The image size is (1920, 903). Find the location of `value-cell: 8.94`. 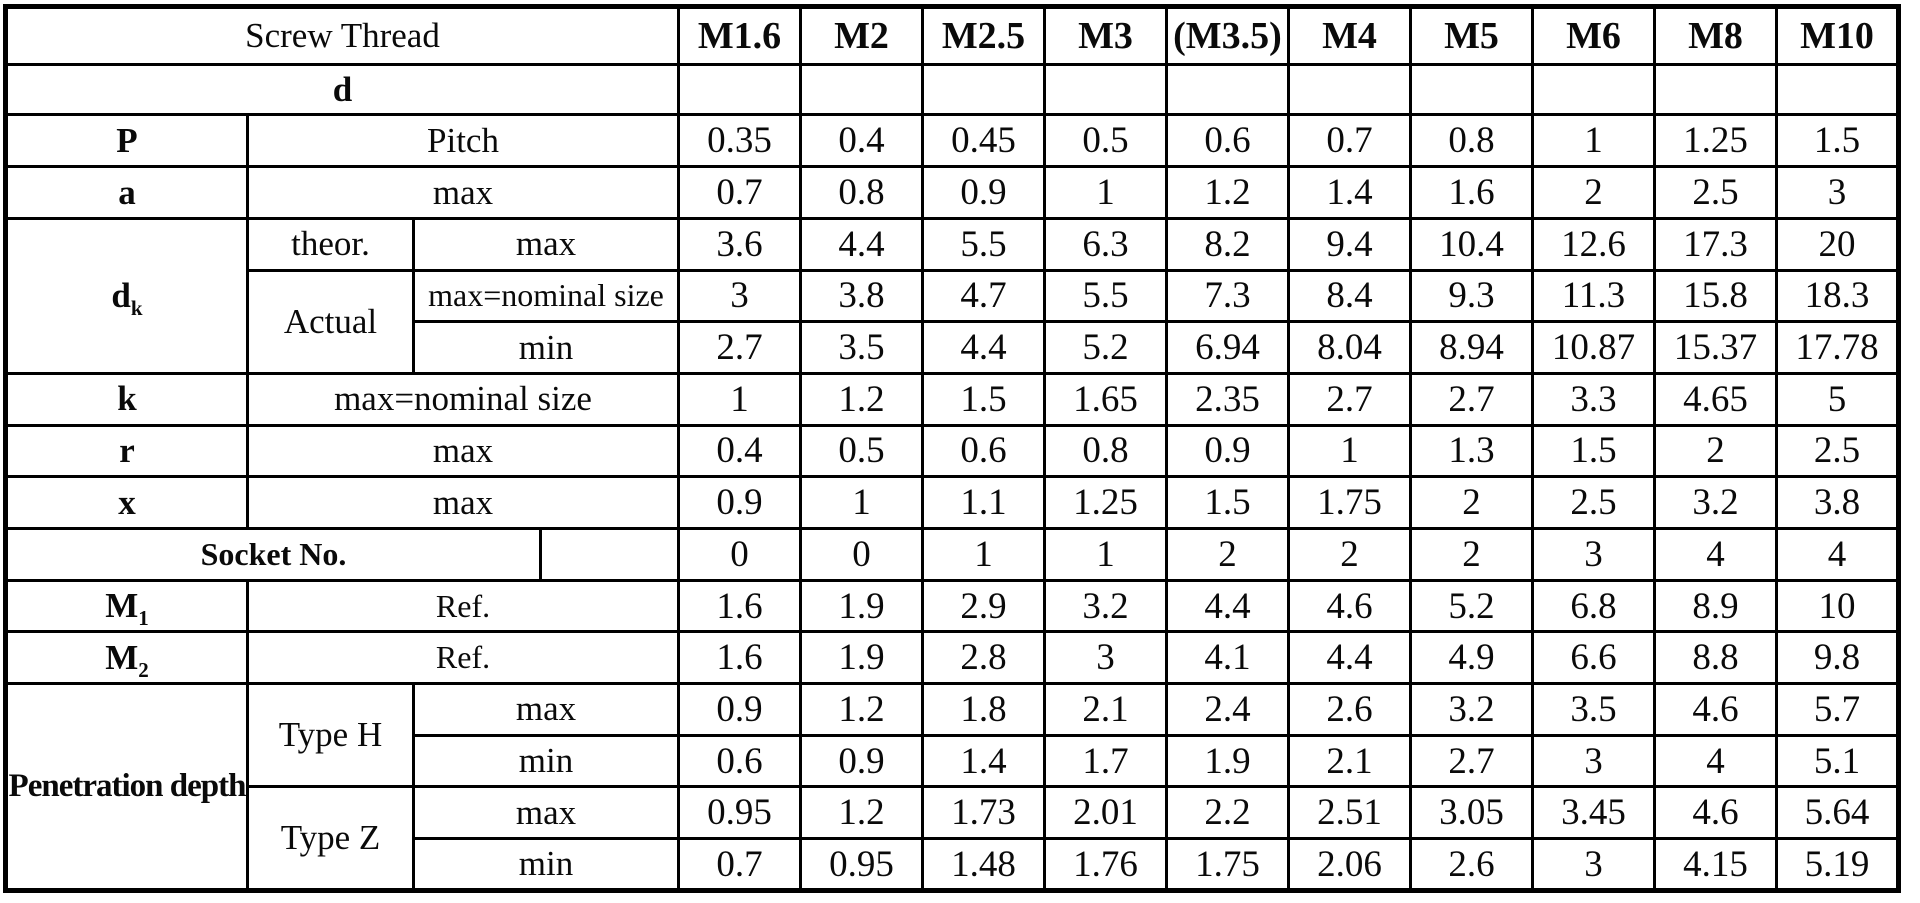

value-cell: 8.94 is located at coordinates (1471, 347).